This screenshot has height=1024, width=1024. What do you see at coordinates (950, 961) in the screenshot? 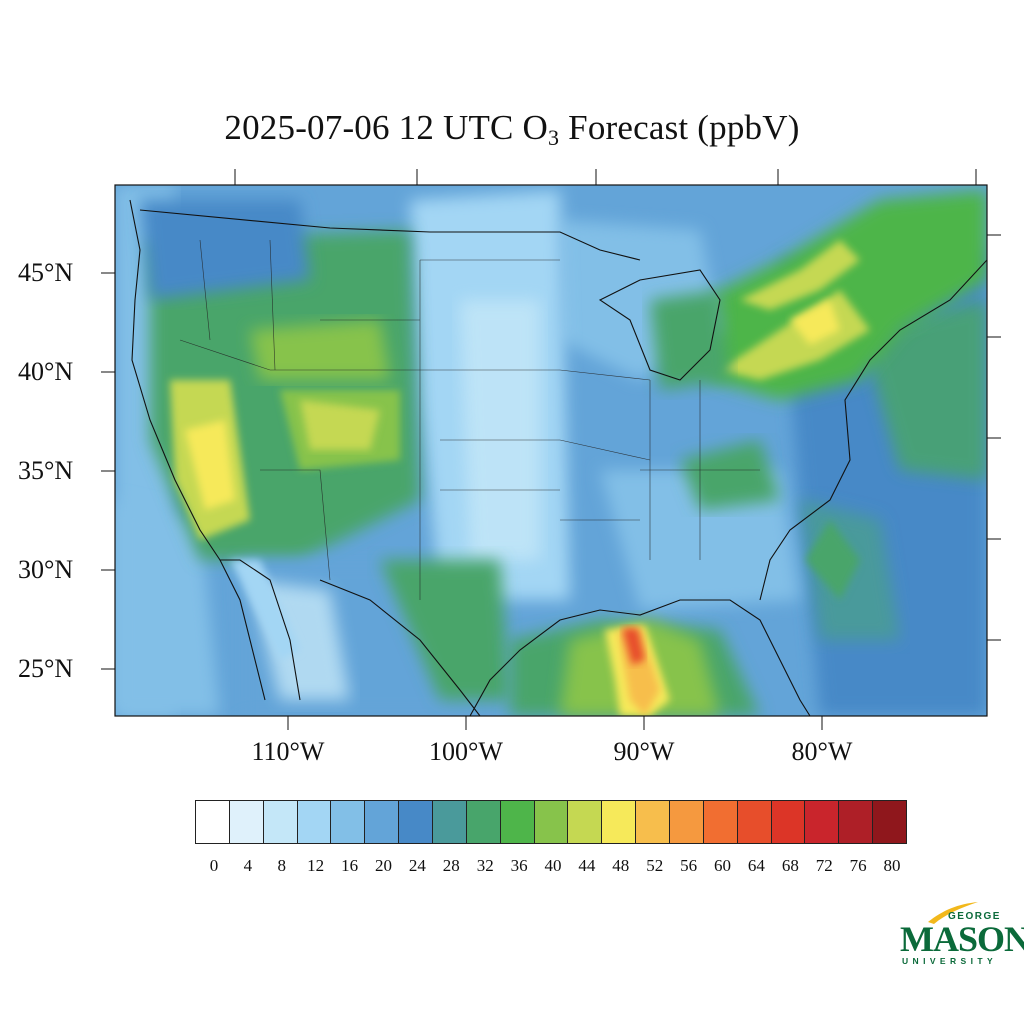
I see `logo-university: UNIVERSITY` at bounding box center [950, 961].